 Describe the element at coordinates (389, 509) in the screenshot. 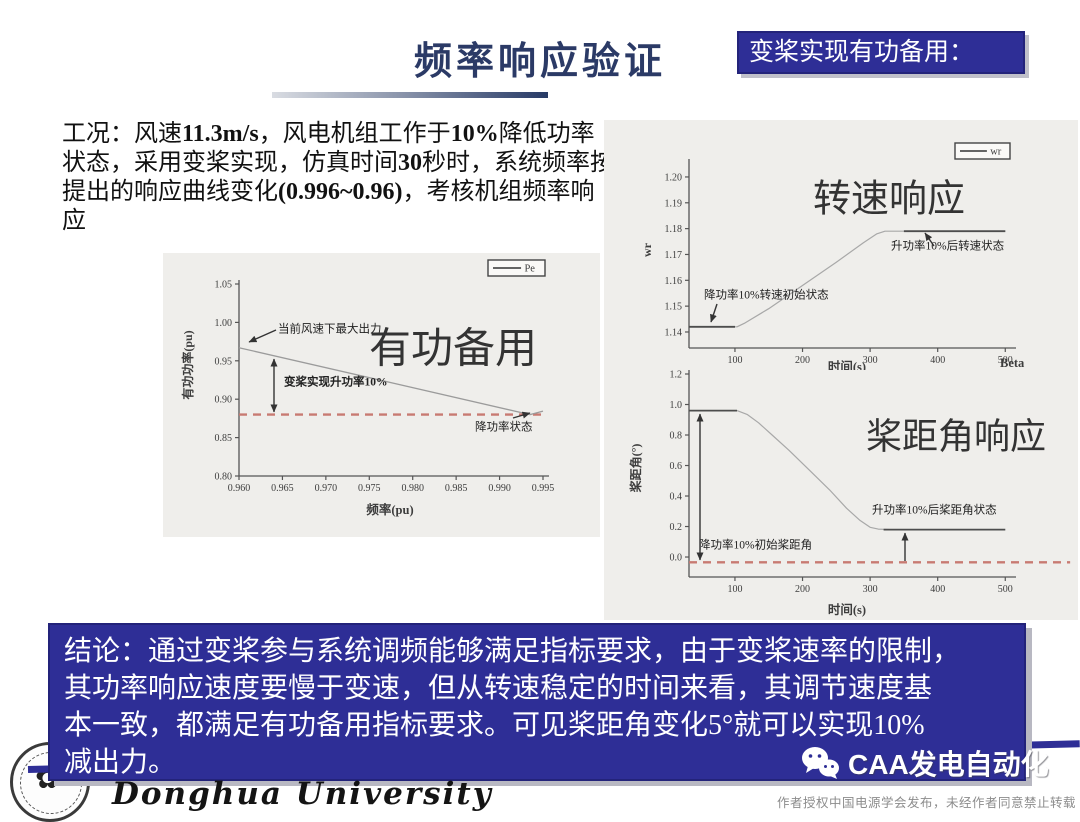

I see `x-axis-title: 频率(pu)` at that location.